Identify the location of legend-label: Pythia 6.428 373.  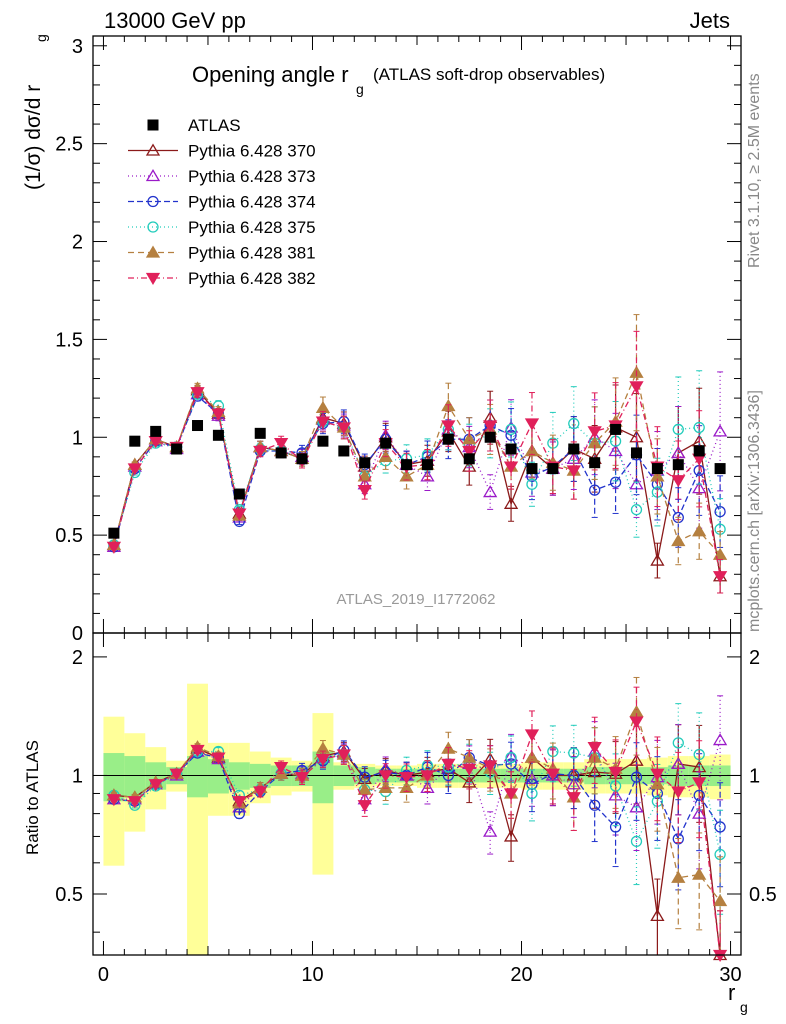
(252, 176).